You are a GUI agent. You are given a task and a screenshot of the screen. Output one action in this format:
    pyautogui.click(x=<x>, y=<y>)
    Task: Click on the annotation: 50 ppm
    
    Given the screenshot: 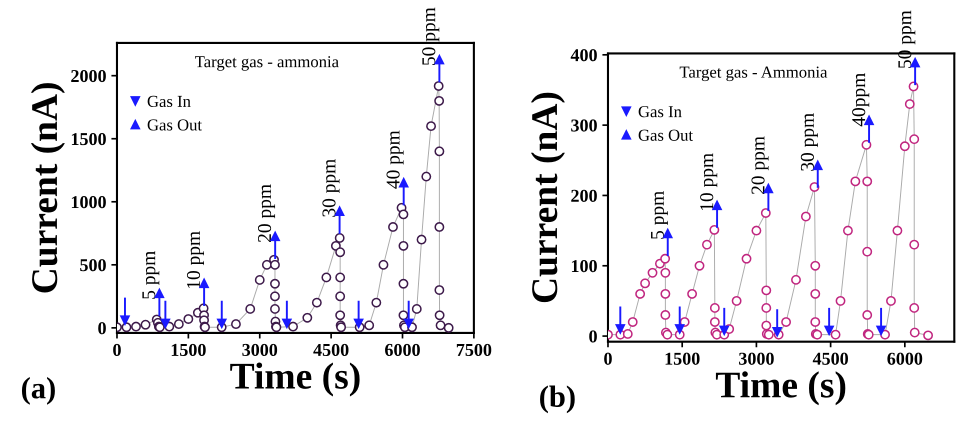 What is the action you would take?
    pyautogui.click(x=431, y=36)
    